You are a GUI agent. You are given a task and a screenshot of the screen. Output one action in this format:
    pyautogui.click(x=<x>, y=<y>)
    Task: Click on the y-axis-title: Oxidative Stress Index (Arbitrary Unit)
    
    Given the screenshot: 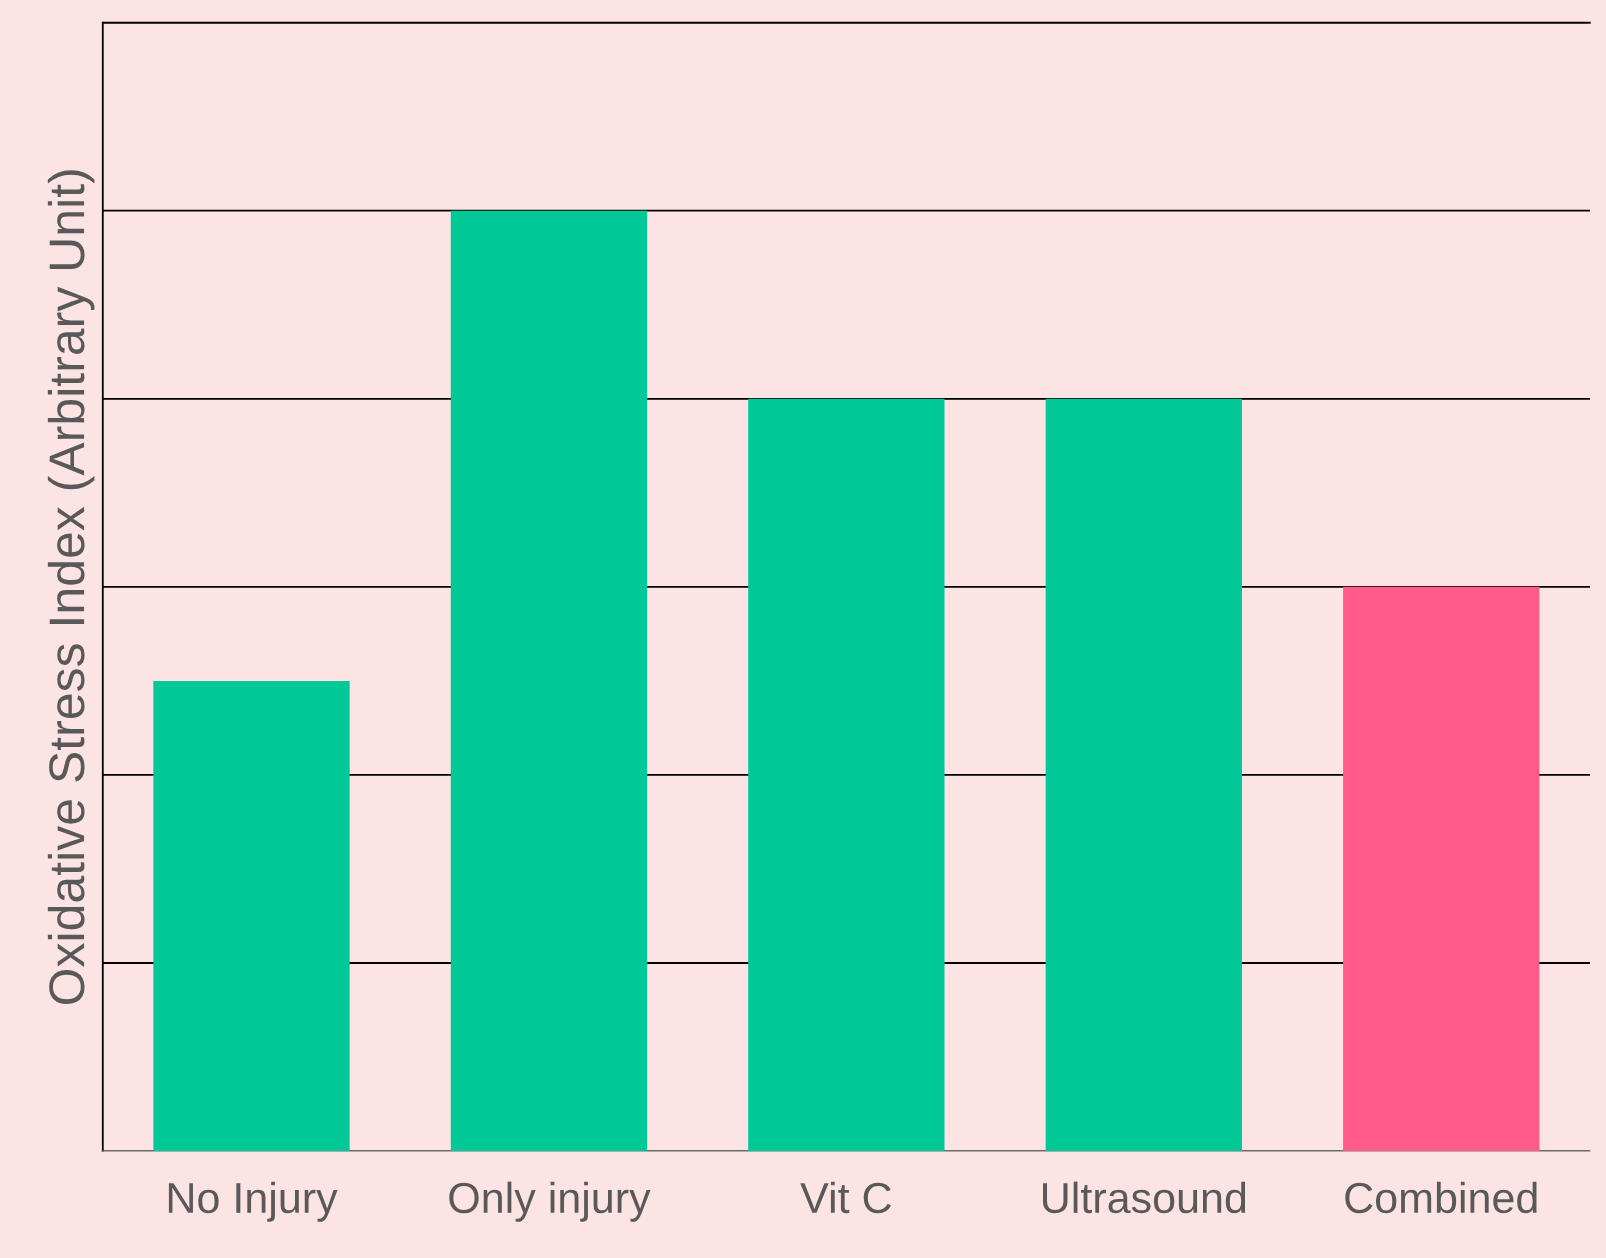 What is the action you would take?
    pyautogui.click(x=71, y=587)
    